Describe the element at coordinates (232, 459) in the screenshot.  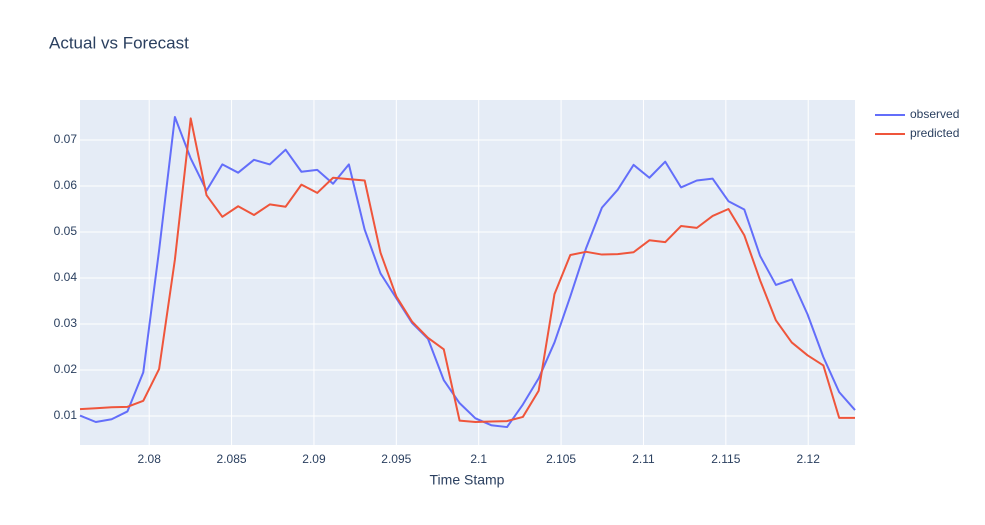
I see `x-tick-label: 2.085` at that location.